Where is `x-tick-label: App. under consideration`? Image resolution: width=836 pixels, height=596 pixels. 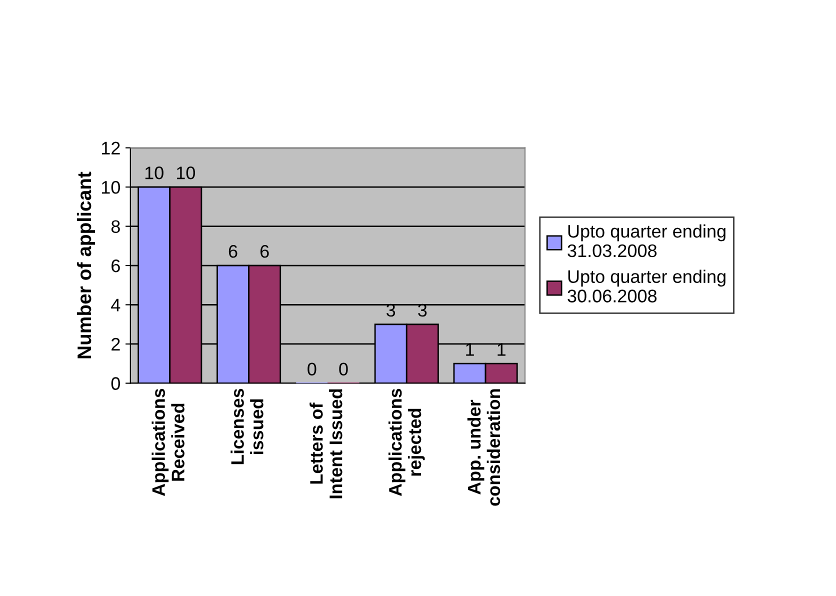
x-tick-label: App. under consideration is located at coordinates (483, 447).